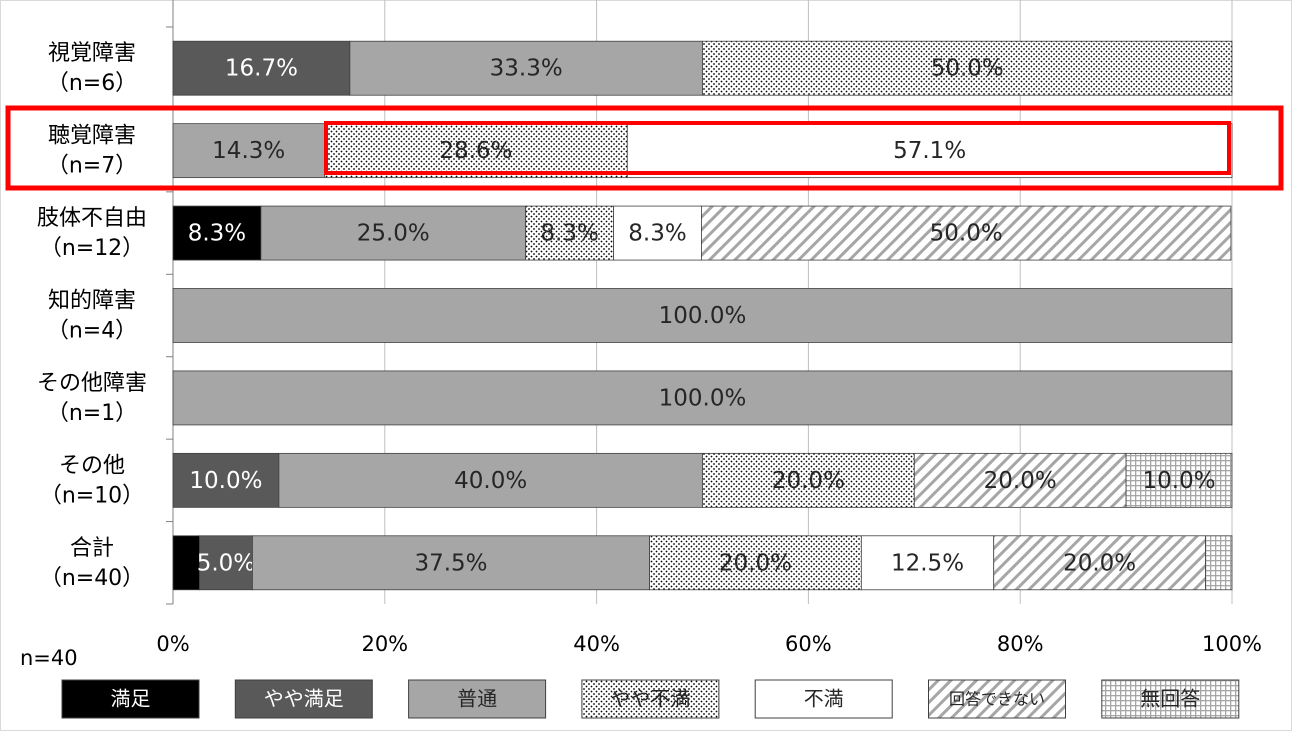 The width and height of the screenshot is (1292, 731). Describe the element at coordinates (92, 331) in the screenshot. I see `category-label: （n=4）` at that location.